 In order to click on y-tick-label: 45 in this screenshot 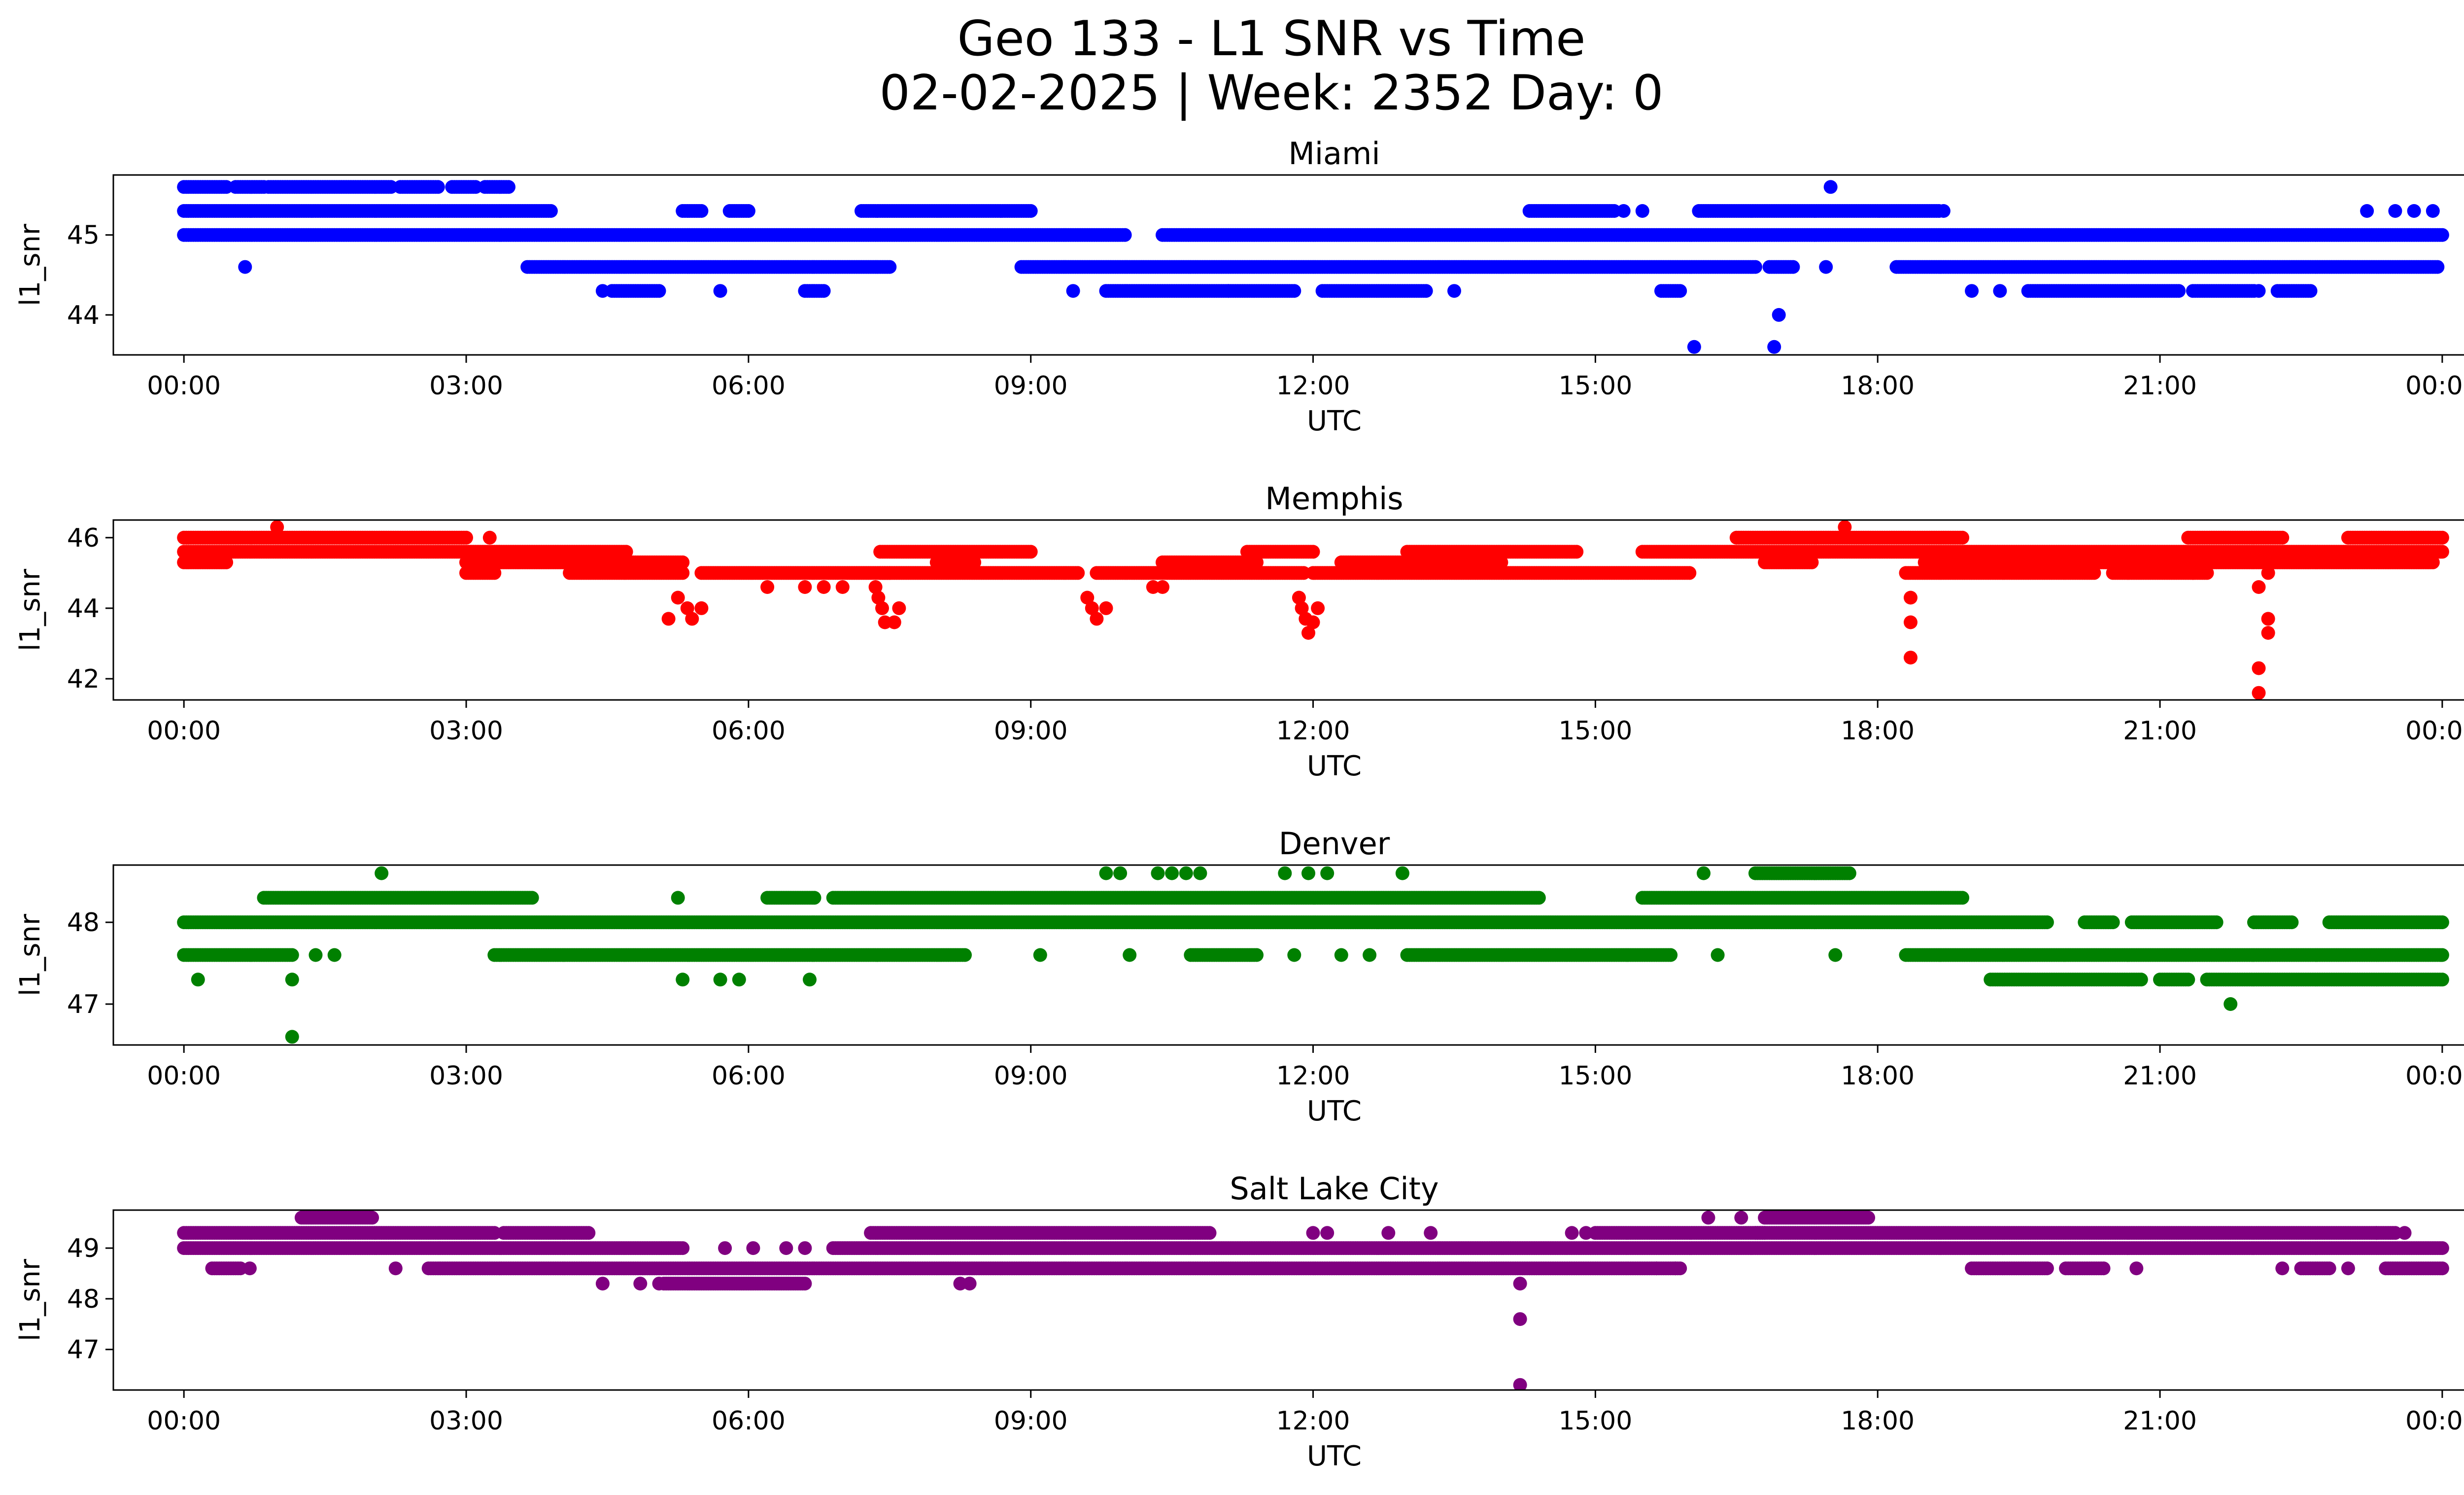, I will do `click(83, 235)`.